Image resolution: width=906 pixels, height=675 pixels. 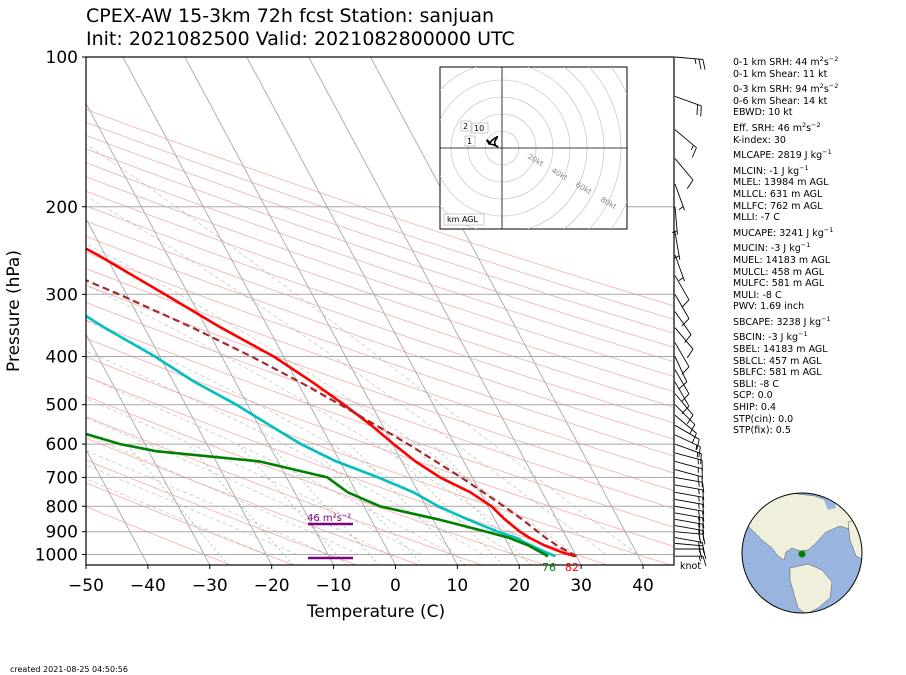 I want to click on index-line: MLLFC: 762 m AGL, so click(x=778, y=206).